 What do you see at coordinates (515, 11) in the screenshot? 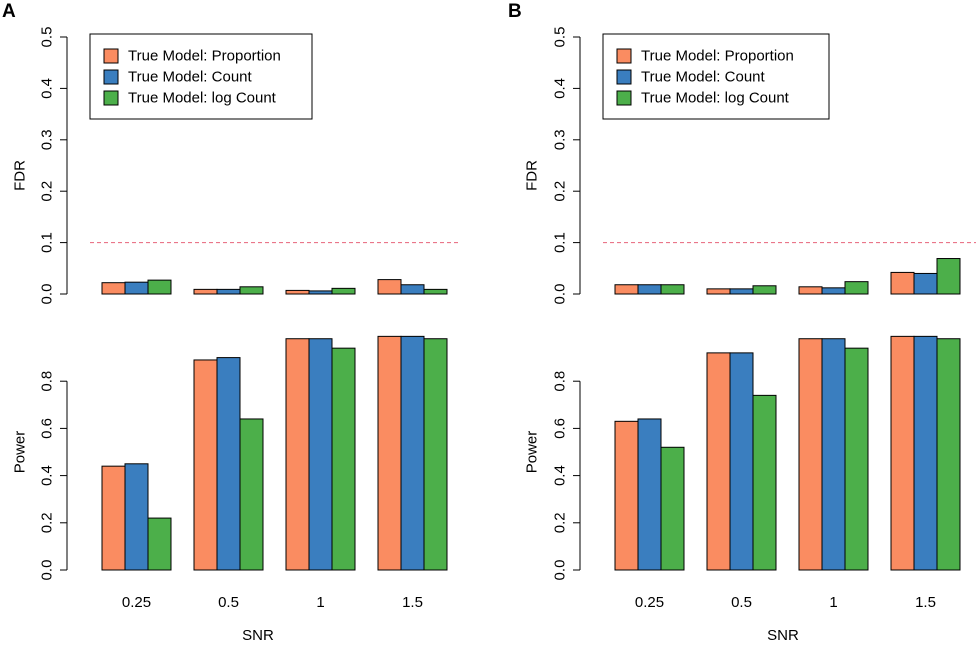
I see `panel-label: B` at bounding box center [515, 11].